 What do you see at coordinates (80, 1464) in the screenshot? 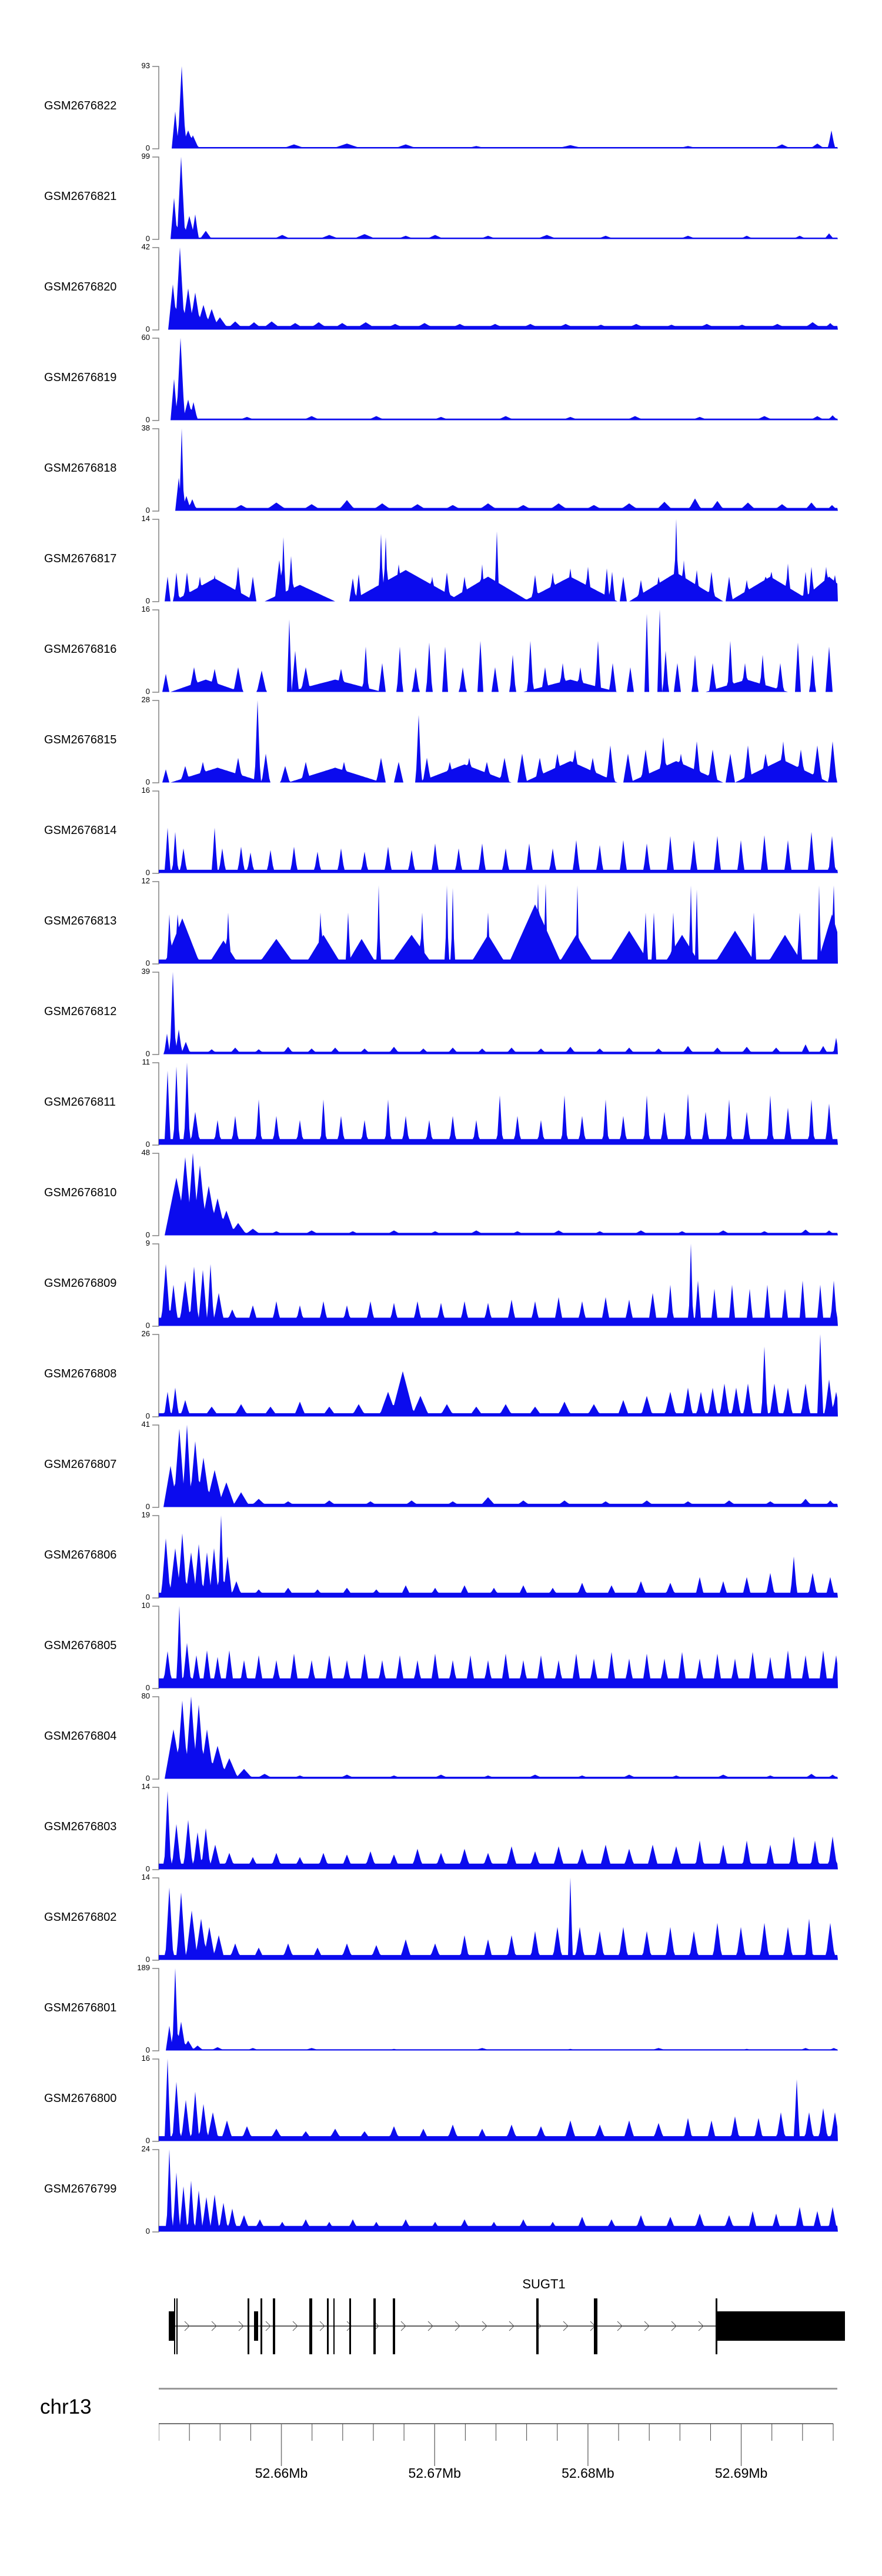
I see `track-label-GSM2676807: GSM2676807` at bounding box center [80, 1464].